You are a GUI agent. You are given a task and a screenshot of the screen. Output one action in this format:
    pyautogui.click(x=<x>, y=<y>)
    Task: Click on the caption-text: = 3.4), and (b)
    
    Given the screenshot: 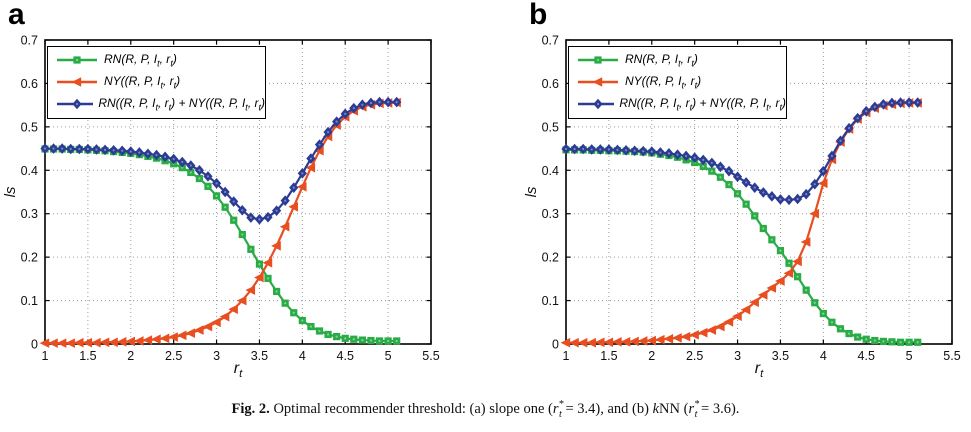 What is the action you would take?
    pyautogui.click(x=607, y=408)
    